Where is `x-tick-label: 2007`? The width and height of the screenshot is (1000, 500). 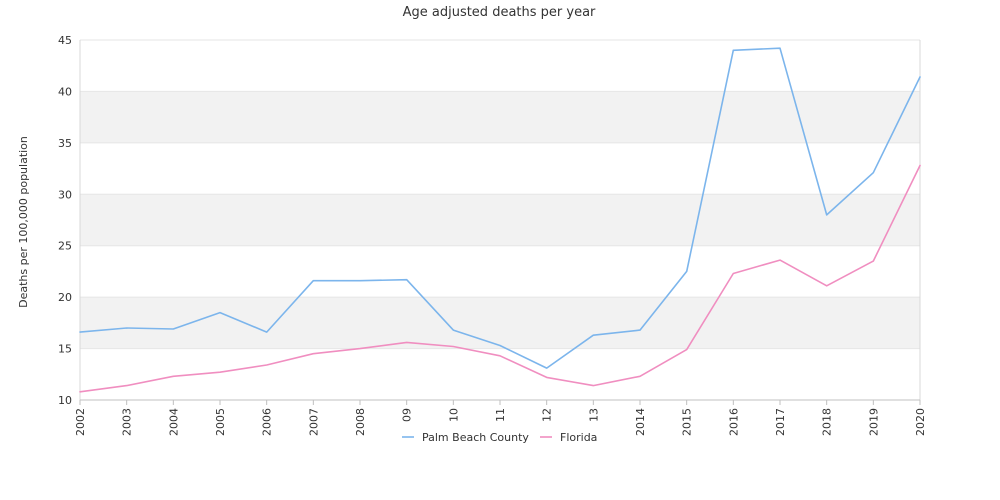 x-tick-label: 2007 is located at coordinates (313, 422).